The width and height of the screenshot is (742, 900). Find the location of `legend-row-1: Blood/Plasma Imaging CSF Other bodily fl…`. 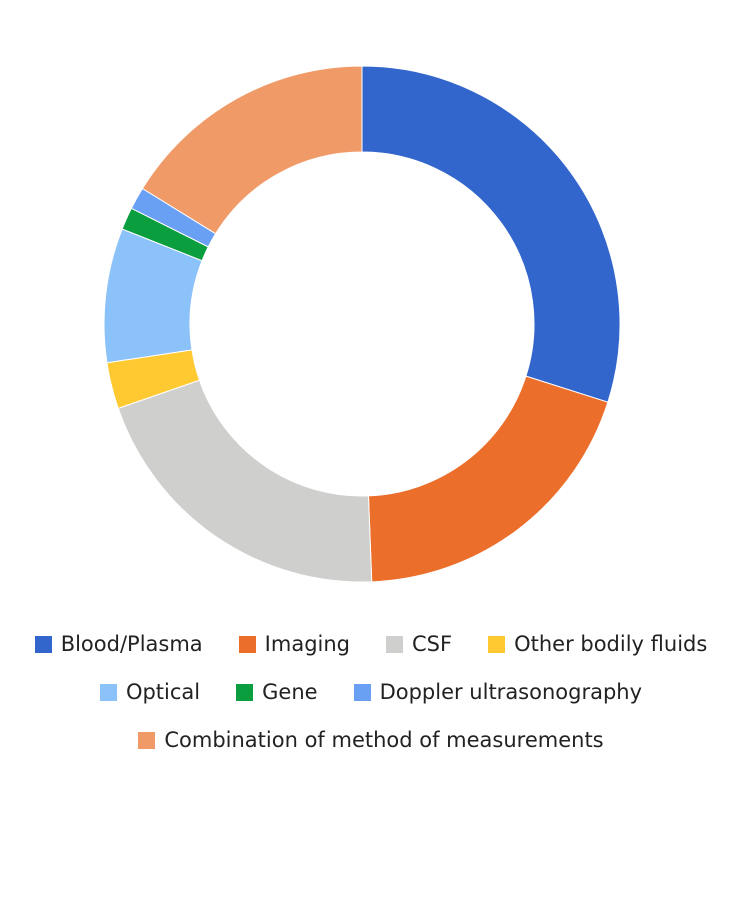

legend-row-1: Blood/Plasma Imaging CSF Other bodily fl… is located at coordinates (371, 644).